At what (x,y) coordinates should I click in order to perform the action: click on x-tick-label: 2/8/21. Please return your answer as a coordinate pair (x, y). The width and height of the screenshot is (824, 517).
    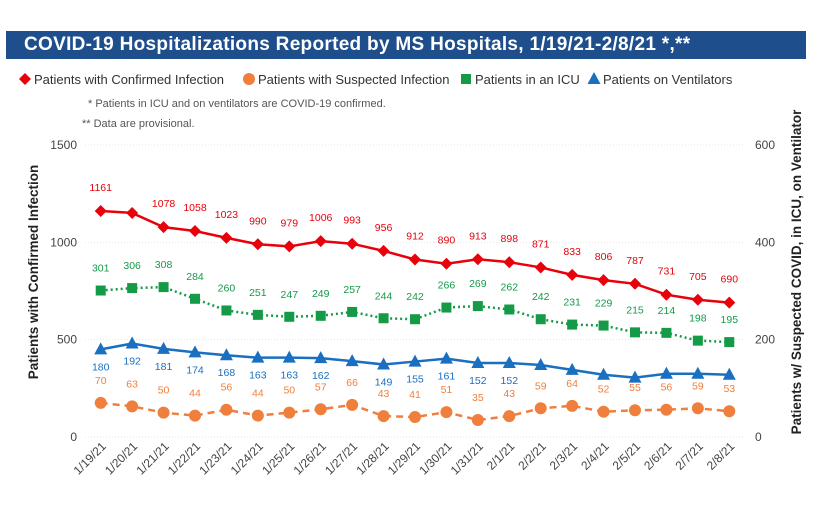
    Looking at the image, I should click on (721, 456).